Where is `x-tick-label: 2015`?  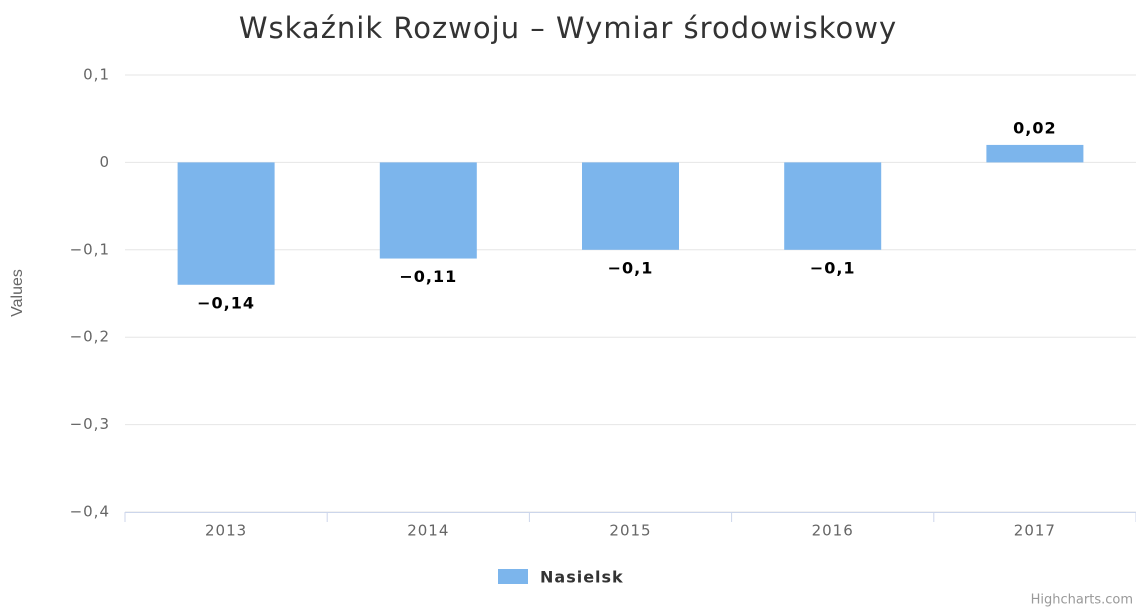 x-tick-label: 2015 is located at coordinates (630, 531).